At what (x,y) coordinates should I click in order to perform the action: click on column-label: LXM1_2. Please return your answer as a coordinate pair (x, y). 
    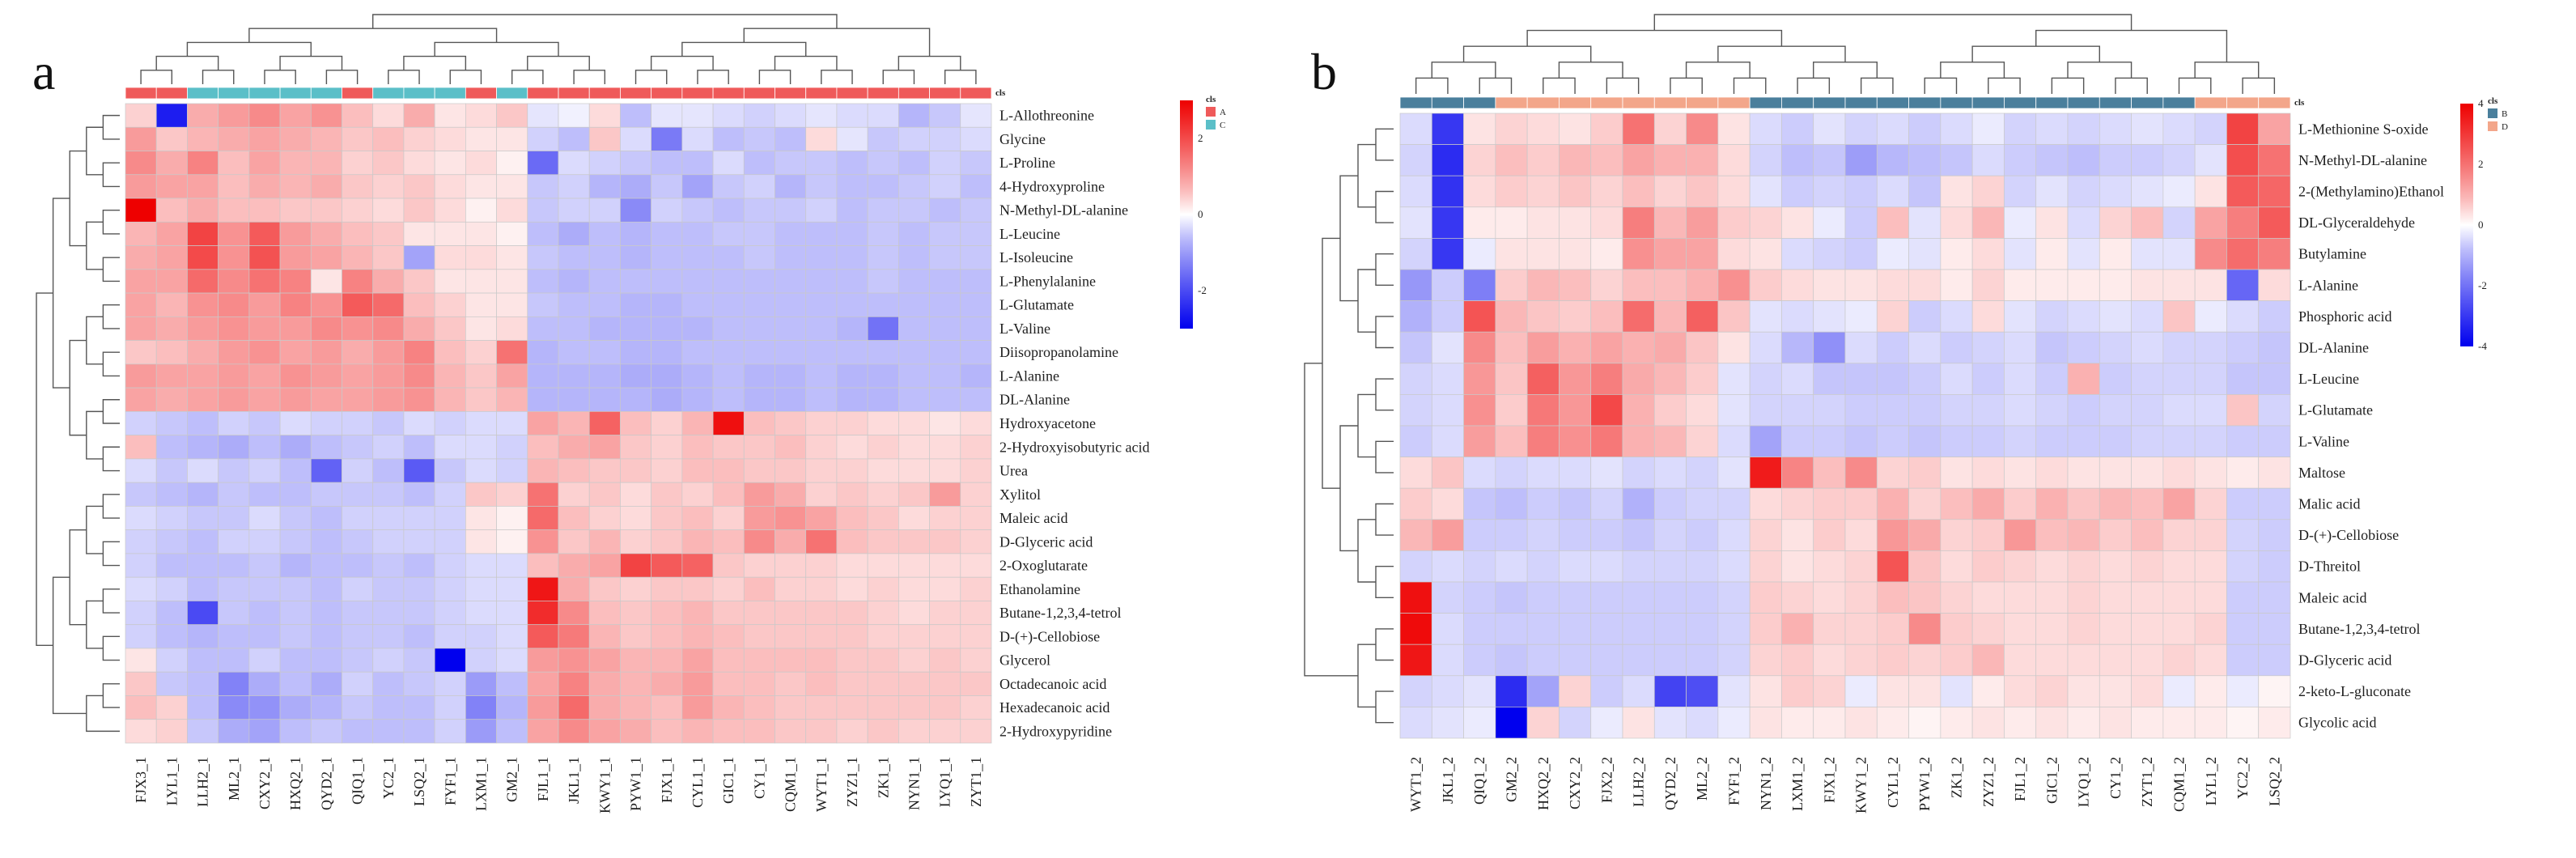
    Looking at the image, I should click on (1797, 784).